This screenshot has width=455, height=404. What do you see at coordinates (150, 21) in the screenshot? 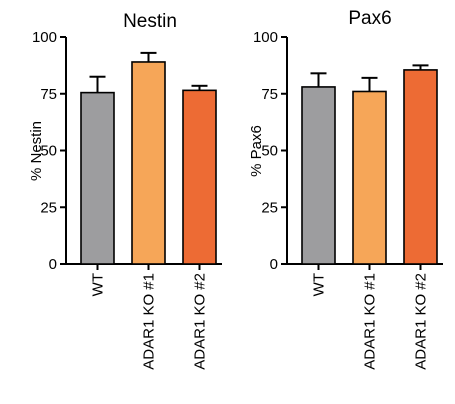
I see `chart-title: Nestin` at bounding box center [150, 21].